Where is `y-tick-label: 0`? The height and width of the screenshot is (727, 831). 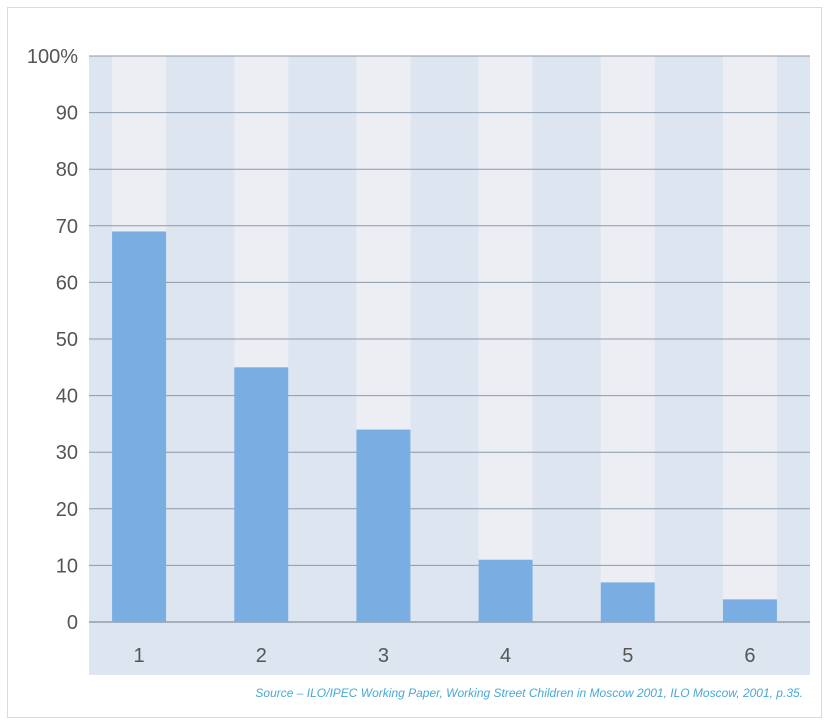
y-tick-label: 0 is located at coordinates (72, 623).